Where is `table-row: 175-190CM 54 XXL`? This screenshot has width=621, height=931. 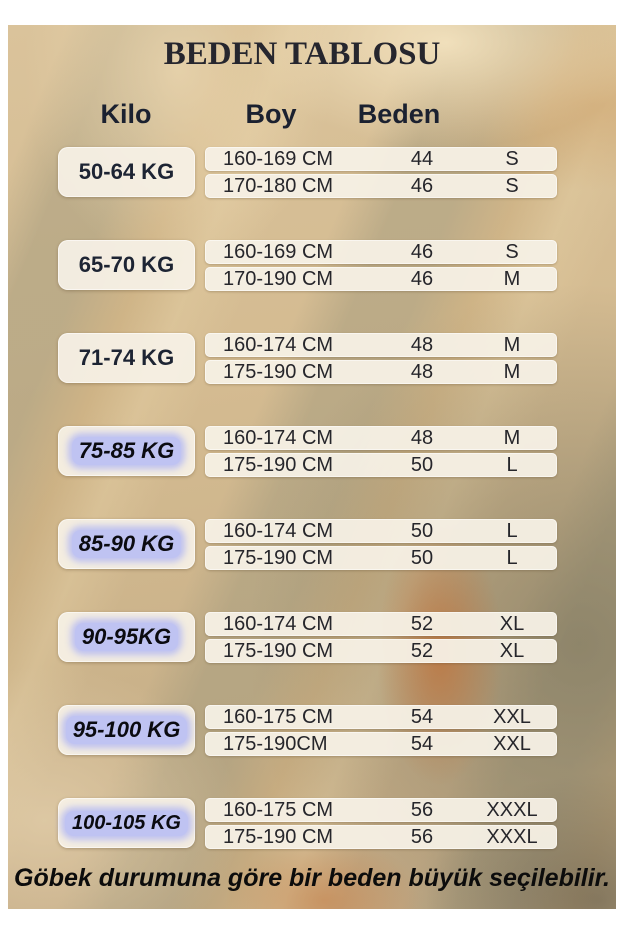
table-row: 175-190CM 54 XXL is located at coordinates (381, 744).